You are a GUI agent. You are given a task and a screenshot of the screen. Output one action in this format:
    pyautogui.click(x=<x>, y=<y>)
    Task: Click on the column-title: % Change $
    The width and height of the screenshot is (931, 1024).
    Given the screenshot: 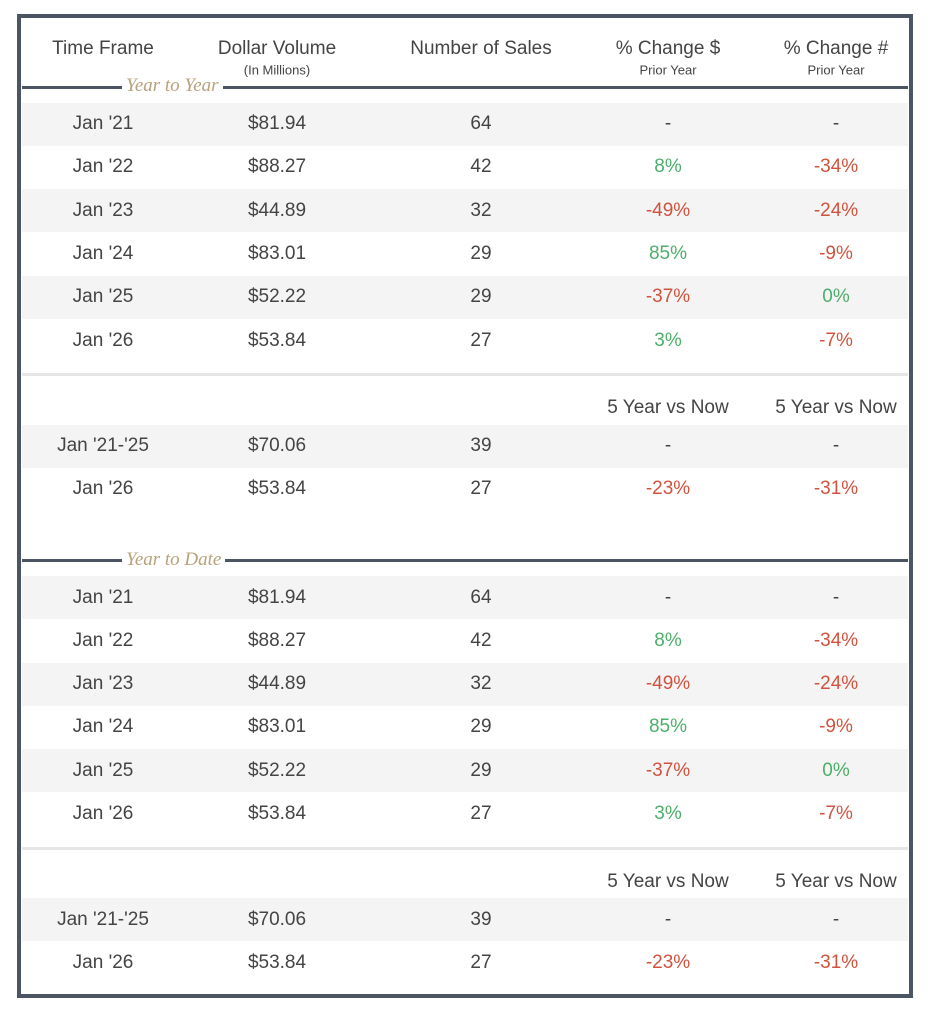 What is the action you would take?
    pyautogui.click(x=668, y=48)
    